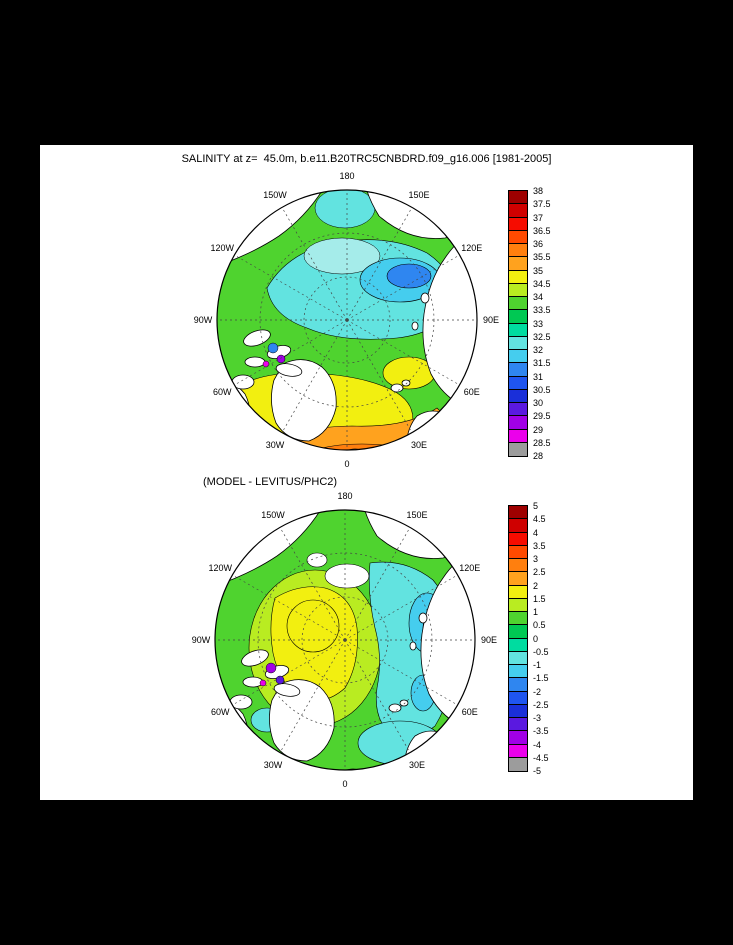 This screenshot has height=945, width=733. What do you see at coordinates (542, 416) in the screenshot?
I see `colorbar-tick-label: 29.5` at bounding box center [542, 416].